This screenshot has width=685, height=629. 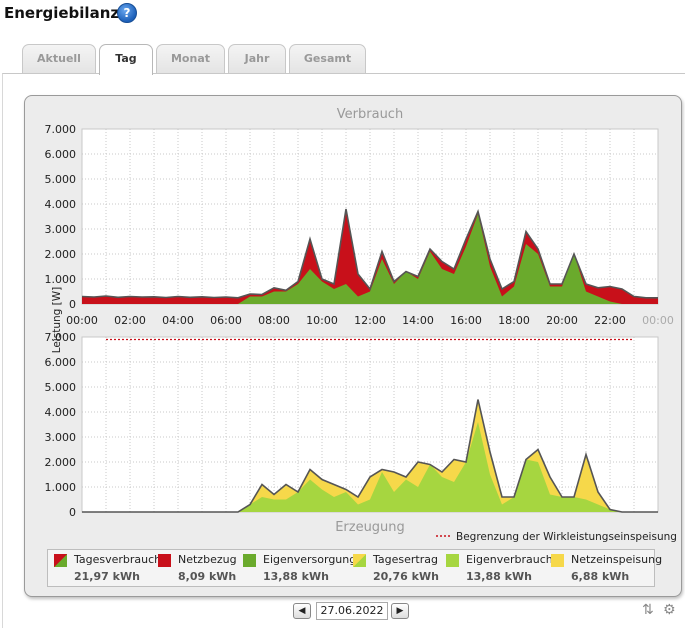 What do you see at coordinates (669, 610) in the screenshot?
I see `settings-icon: ⚙` at bounding box center [669, 610].